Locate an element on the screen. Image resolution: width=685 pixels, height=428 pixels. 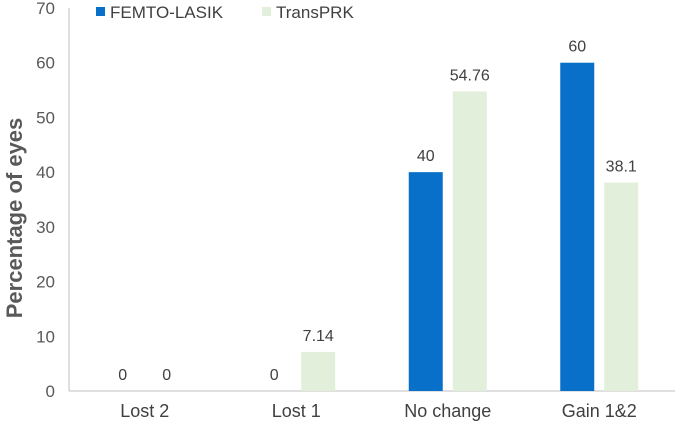
data-label: 60 is located at coordinates (577, 47).